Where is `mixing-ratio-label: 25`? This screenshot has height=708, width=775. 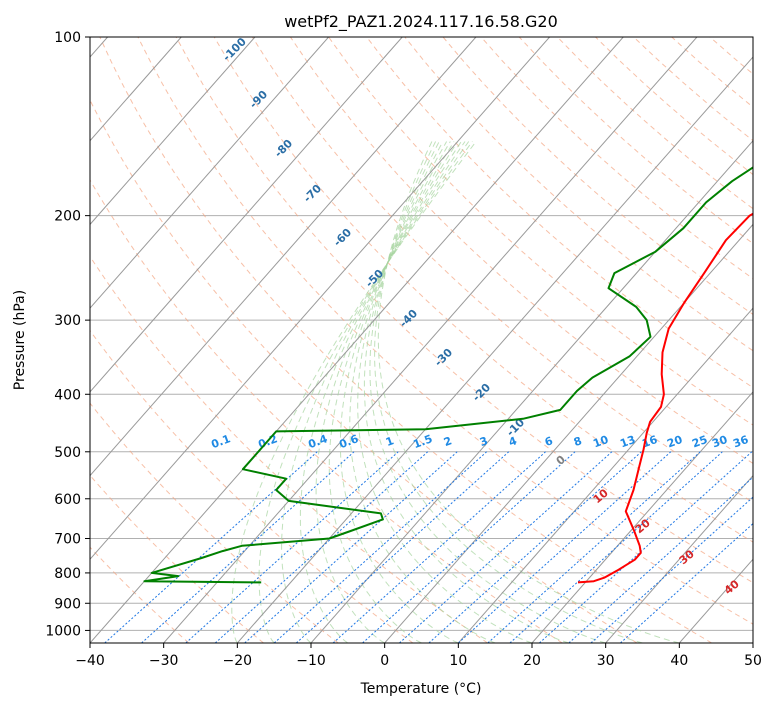 mixing-ratio-label: 25 is located at coordinates (699, 441).